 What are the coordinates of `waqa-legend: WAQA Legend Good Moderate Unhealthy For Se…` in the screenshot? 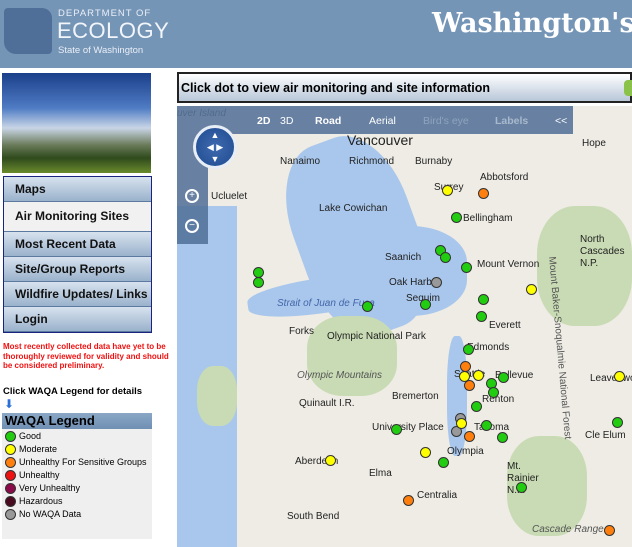 It's located at (77, 476).